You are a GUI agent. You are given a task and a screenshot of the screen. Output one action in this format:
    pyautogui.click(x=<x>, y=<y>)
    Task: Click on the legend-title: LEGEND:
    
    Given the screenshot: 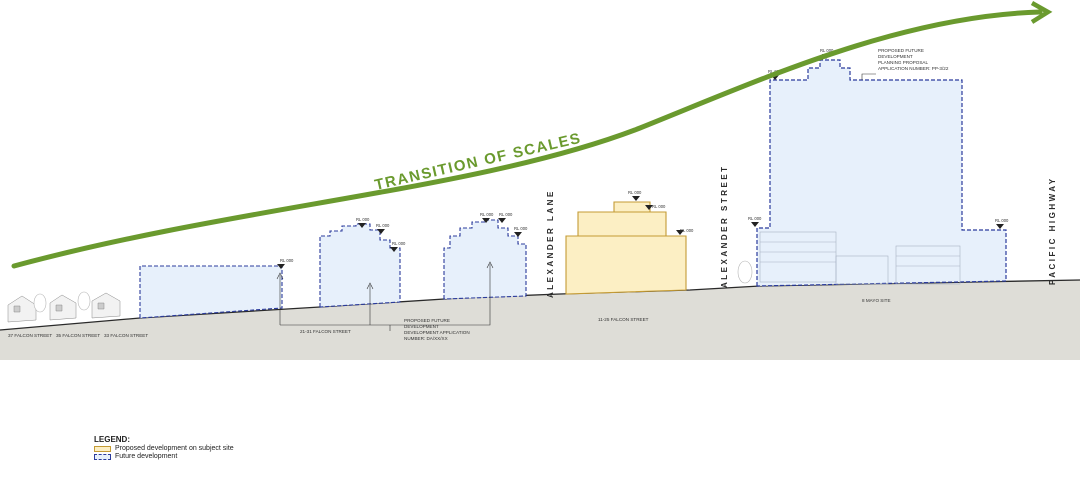 What is the action you would take?
    pyautogui.click(x=112, y=439)
    